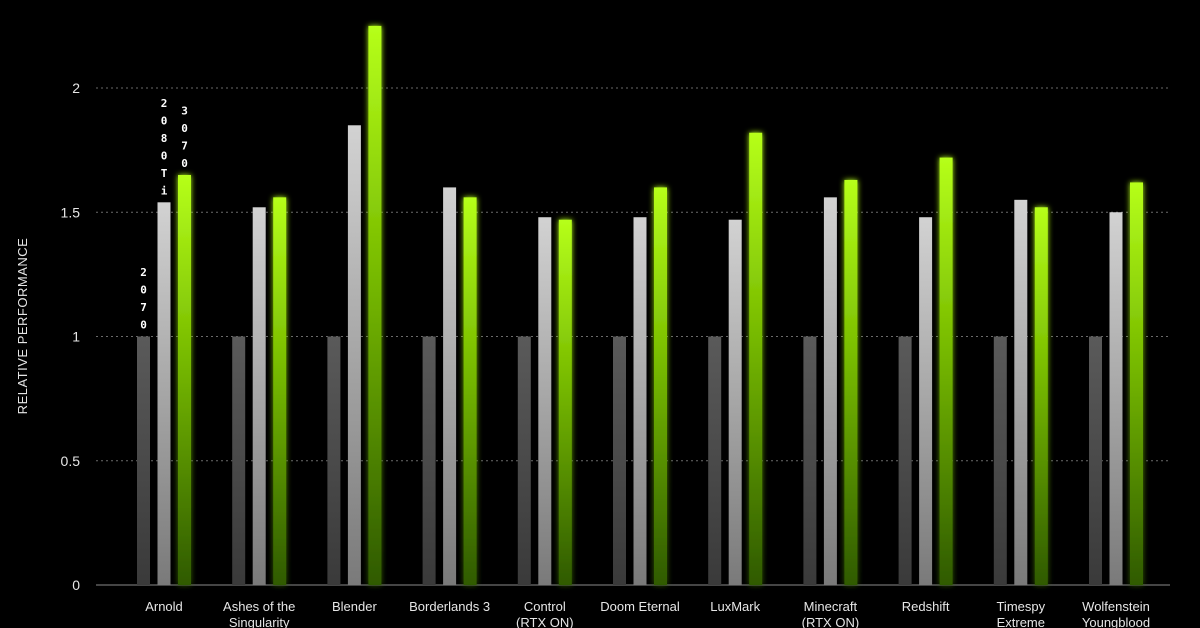  I want to click on series-label-char: i, so click(164, 190).